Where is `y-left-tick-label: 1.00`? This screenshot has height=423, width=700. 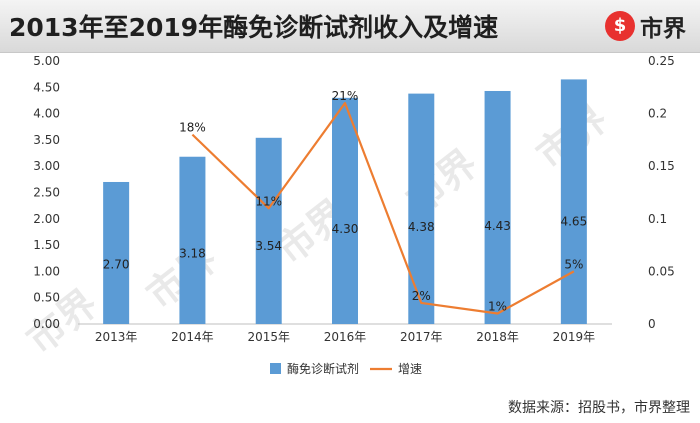
y-left-tick-label: 1.00 is located at coordinates (46, 271).